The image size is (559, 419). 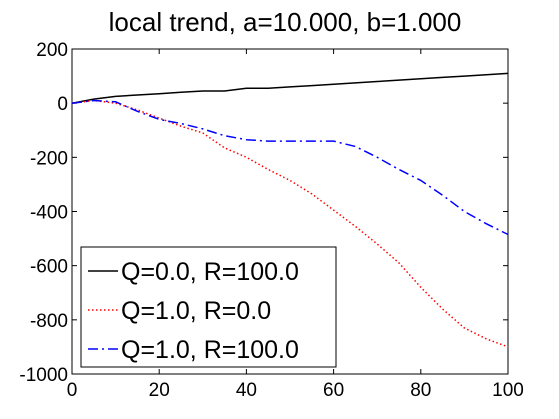 What do you see at coordinates (285, 22) in the screenshot?
I see `chart-title: local trend, a=10.000, b=1.000` at bounding box center [285, 22].